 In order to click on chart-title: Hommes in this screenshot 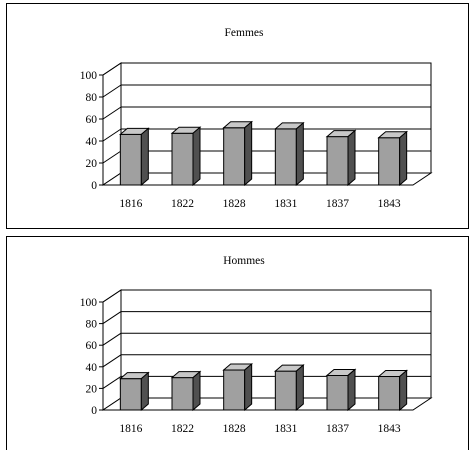, I will do `click(244, 261)`.